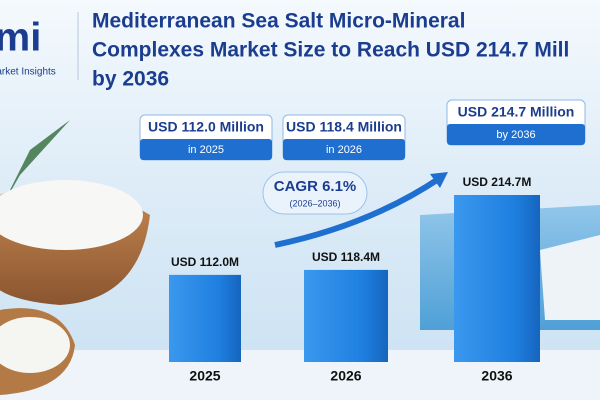 The image size is (600, 400). What do you see at coordinates (346, 257) in the screenshot?
I see `value-label: USD 118.4M` at bounding box center [346, 257].